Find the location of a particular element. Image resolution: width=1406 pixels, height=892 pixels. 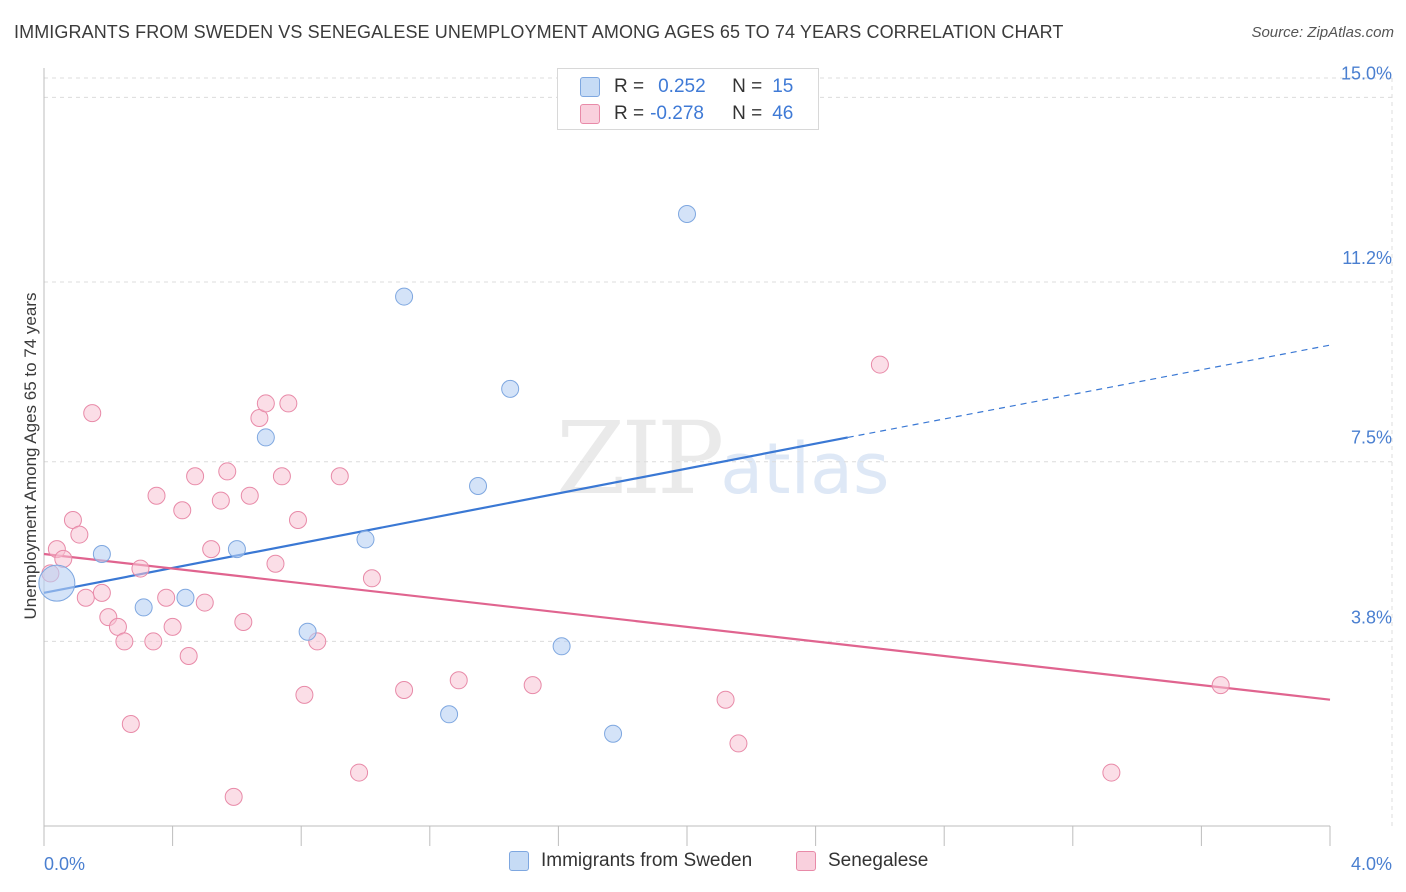

legend-swatch-senegalese is located at coordinates (590, 114).